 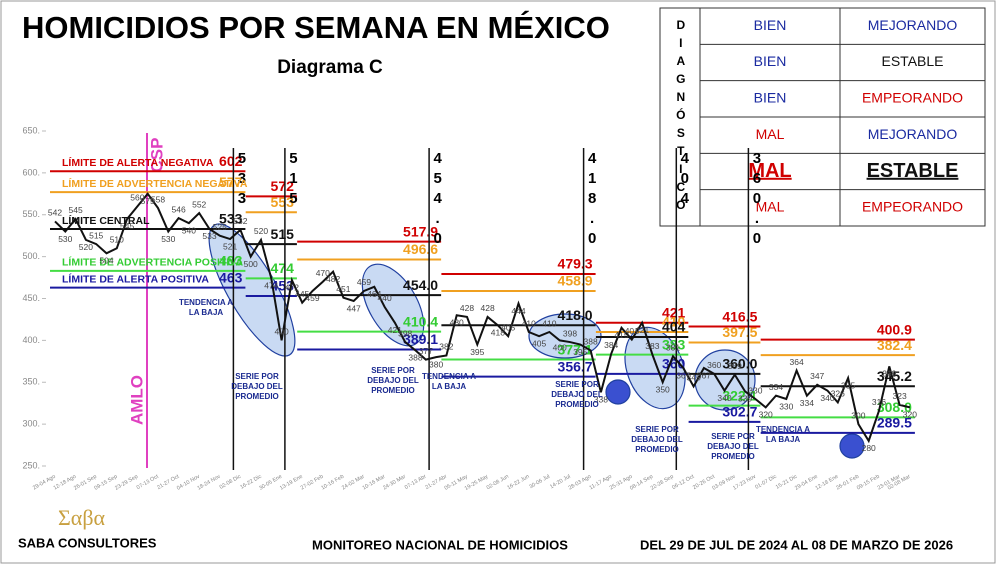 I want to click on value-label: 560, so click(x=137, y=198).